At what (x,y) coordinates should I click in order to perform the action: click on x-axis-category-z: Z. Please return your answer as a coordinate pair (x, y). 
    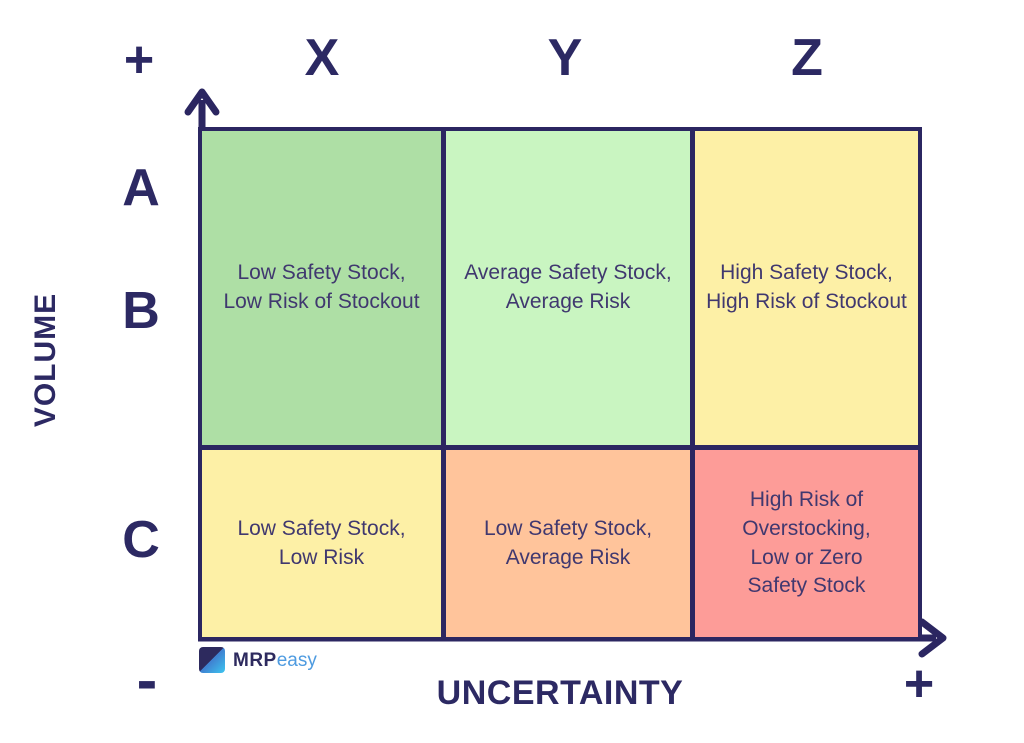
    Looking at the image, I should click on (807, 58).